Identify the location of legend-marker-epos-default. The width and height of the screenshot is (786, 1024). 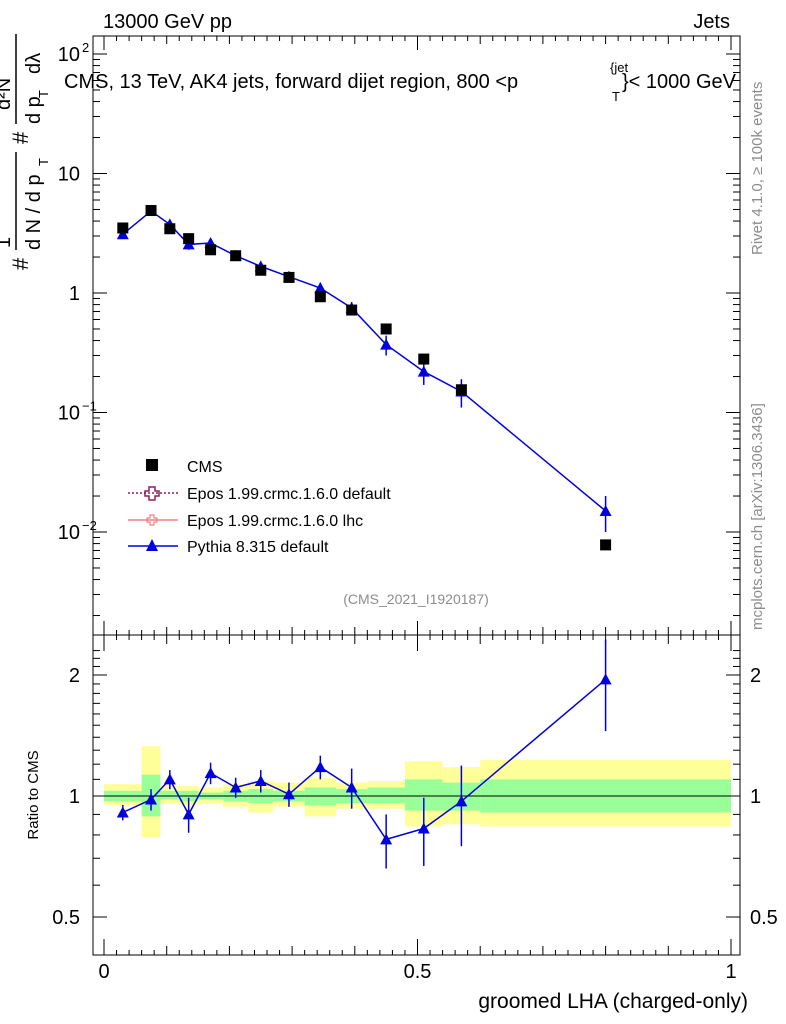
(152, 493).